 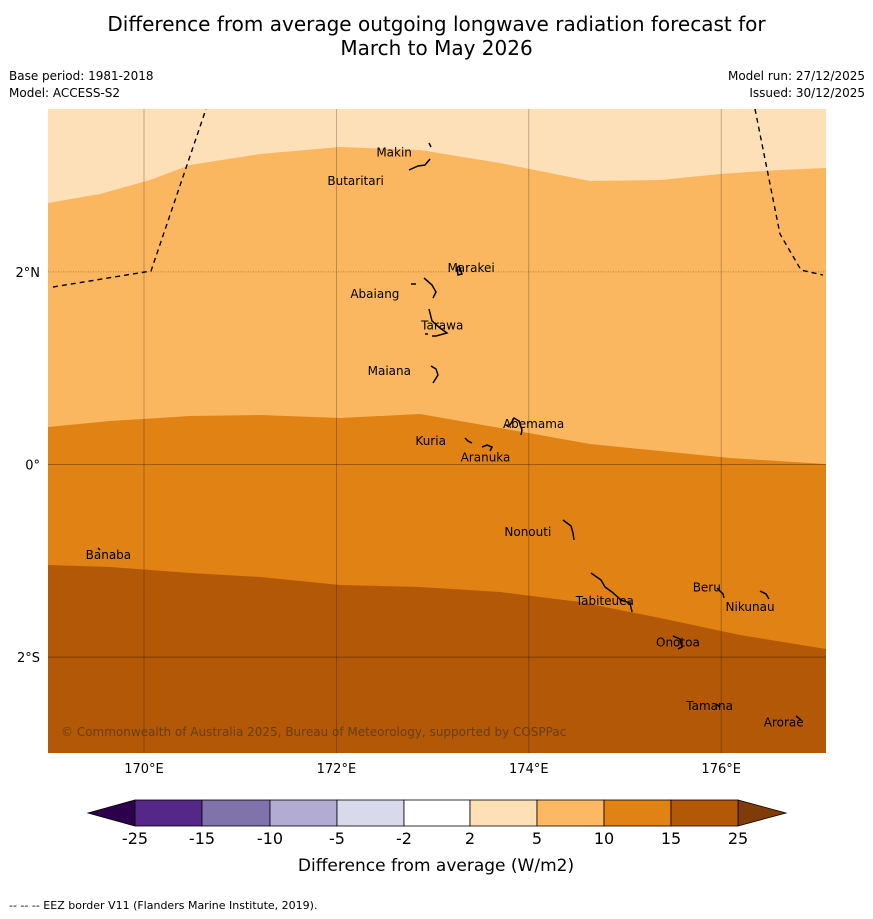 What do you see at coordinates (738, 838) in the screenshot?
I see `colorbar-tick-label: 25` at bounding box center [738, 838].